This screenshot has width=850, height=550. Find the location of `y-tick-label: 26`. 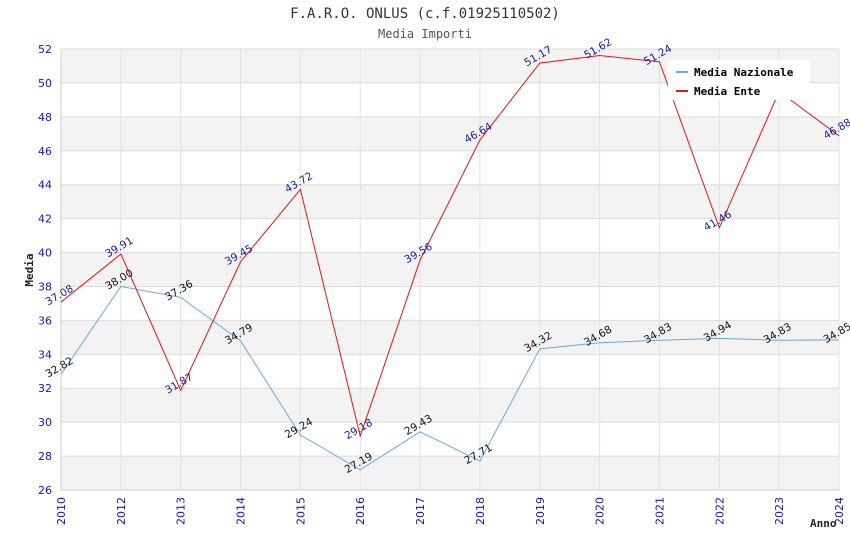

y-tick-label: 26 is located at coordinates (45, 490).